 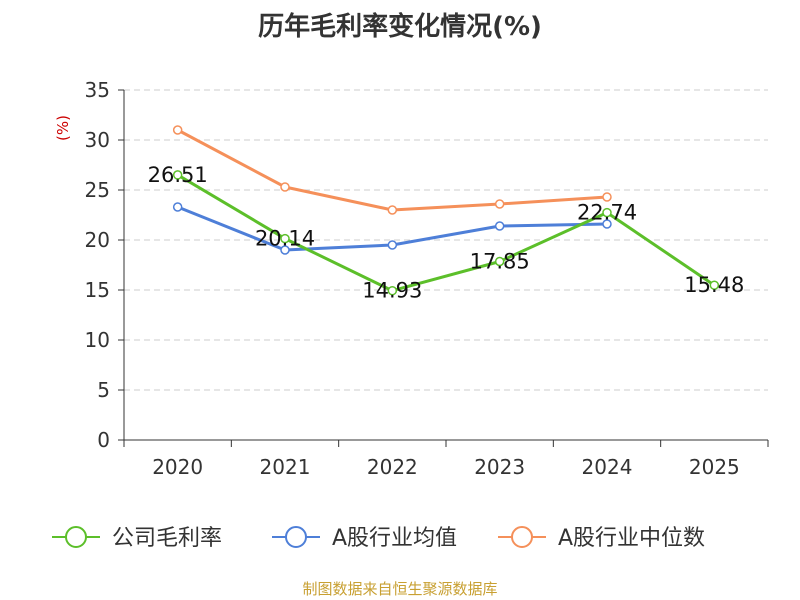 I want to click on legend: 公司毛利率 A股行业均值 A股行业中位数, so click(x=378, y=538).